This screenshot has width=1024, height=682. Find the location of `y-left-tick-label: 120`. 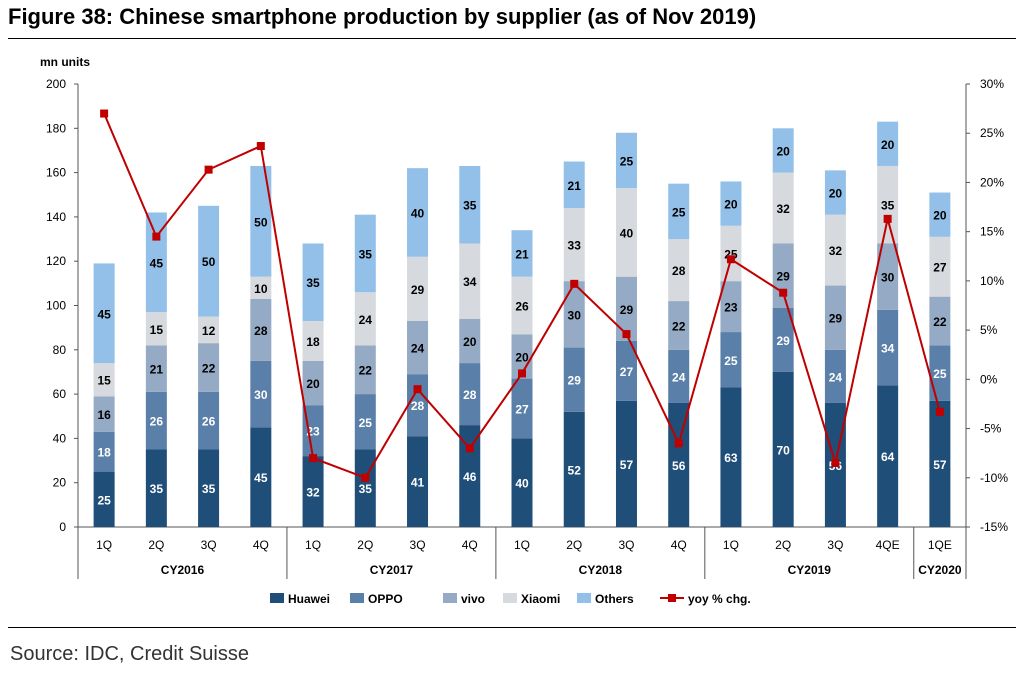

y-left-tick-label: 120 is located at coordinates (56, 261).